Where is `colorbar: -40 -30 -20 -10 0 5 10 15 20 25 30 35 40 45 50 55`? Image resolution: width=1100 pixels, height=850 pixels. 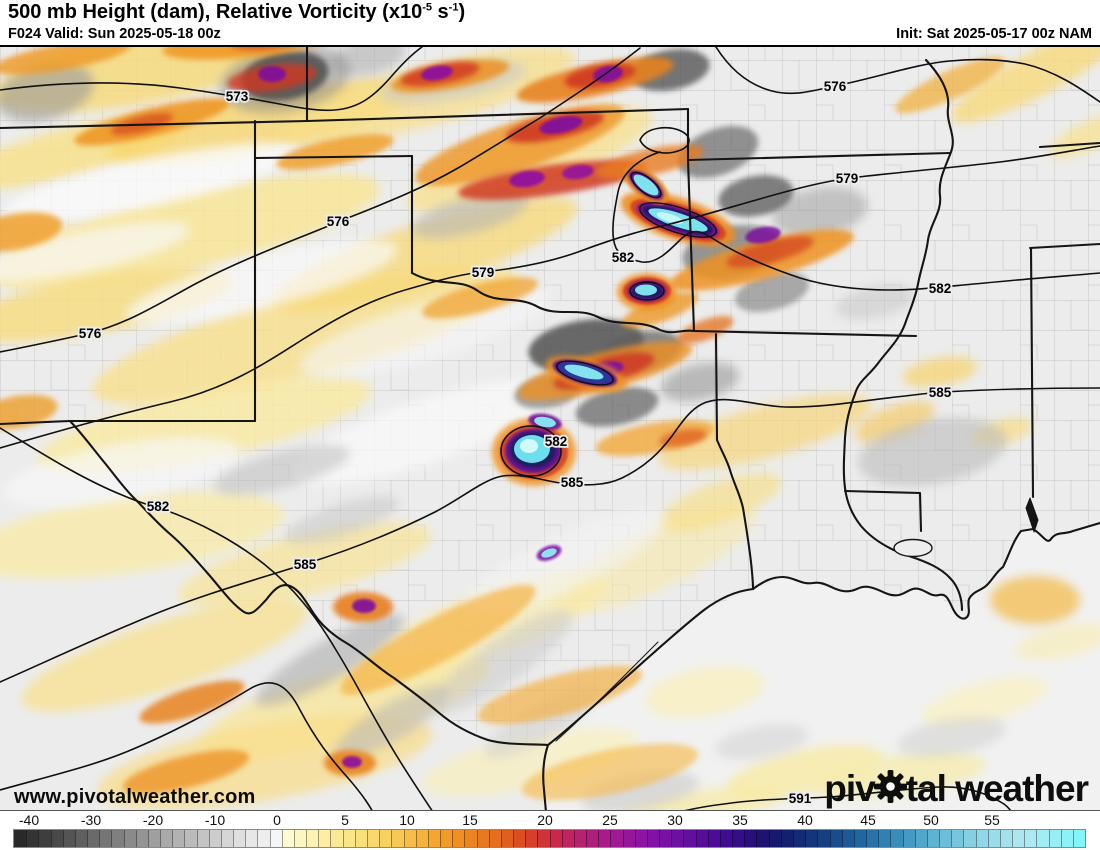
colorbar: -40 -30 -20 -10 0 5 10 15 20 25 30 35 40 45 50 55 is located at coordinates (550, 830).